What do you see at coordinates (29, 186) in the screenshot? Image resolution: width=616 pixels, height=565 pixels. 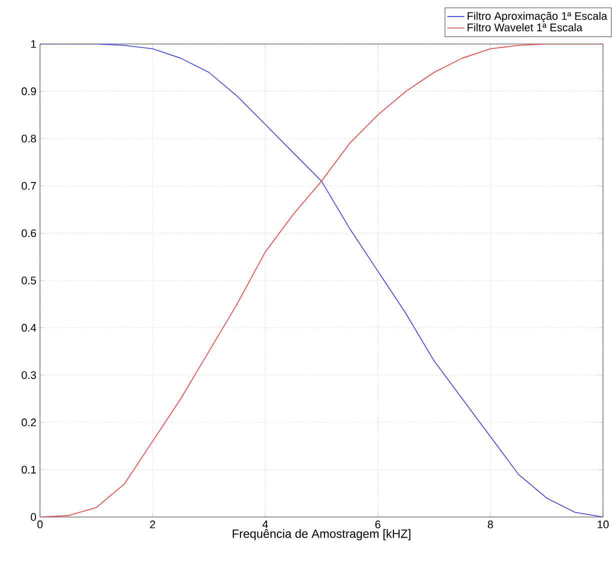 I see `y-tick-label: 0.7` at bounding box center [29, 186].